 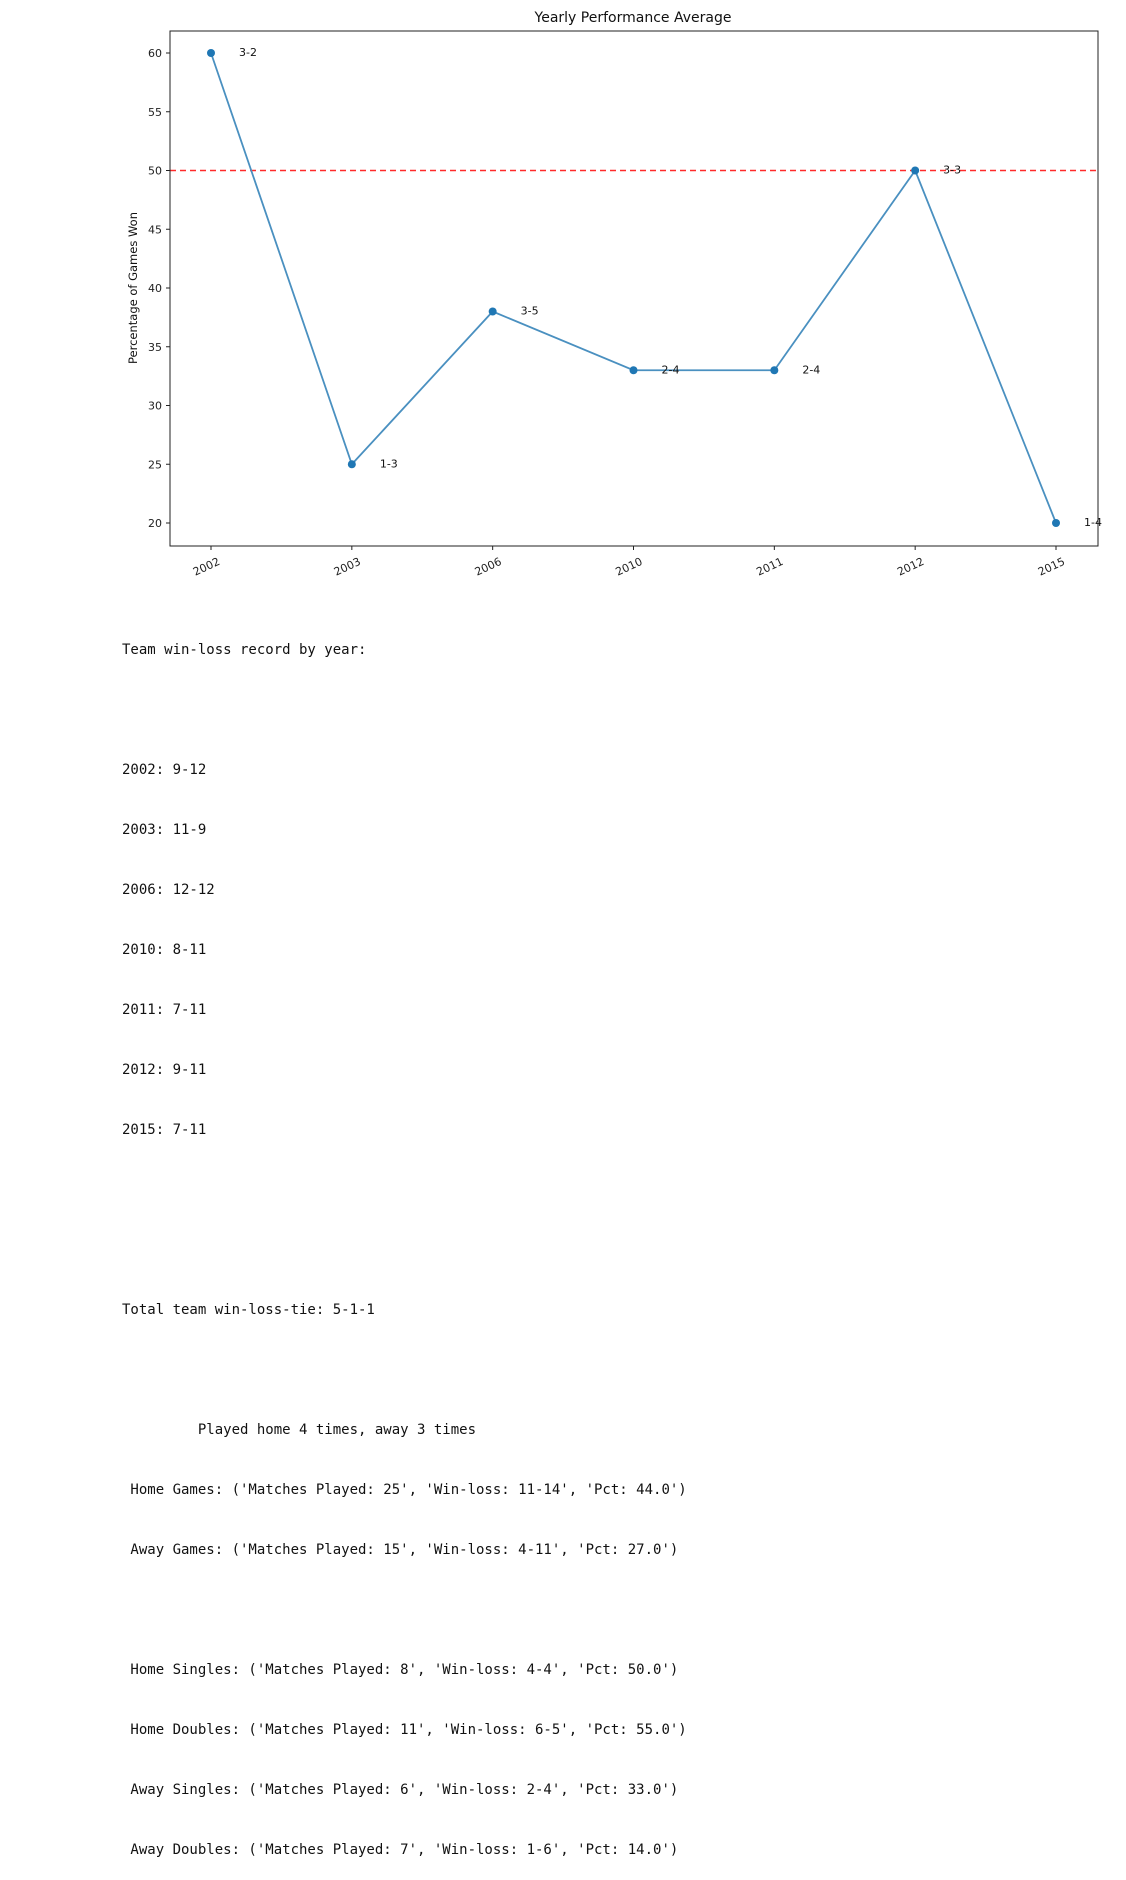 I want to click on x-tick-label: 2003, so click(x=347, y=567).